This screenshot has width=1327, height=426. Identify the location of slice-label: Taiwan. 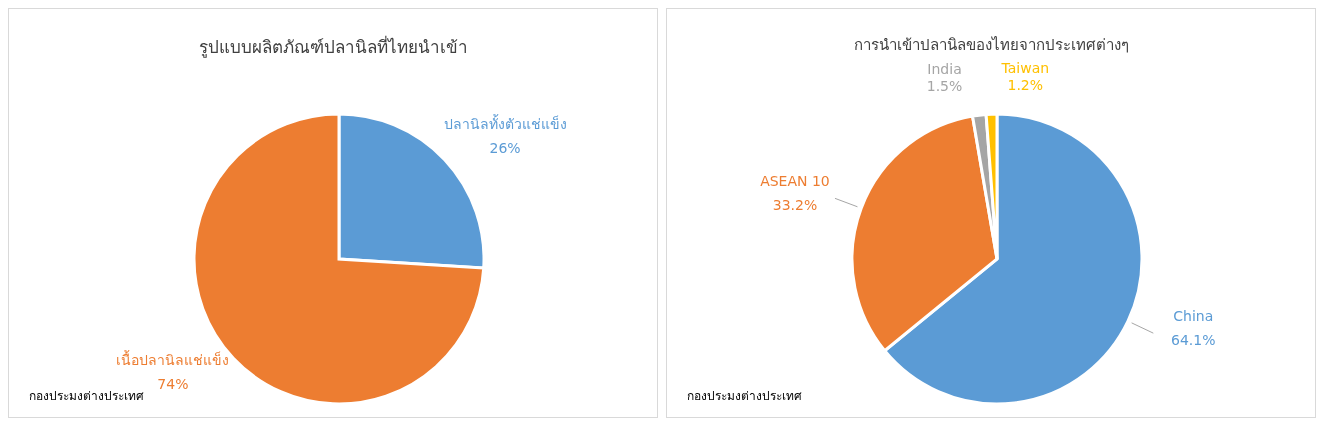
(1025, 68).